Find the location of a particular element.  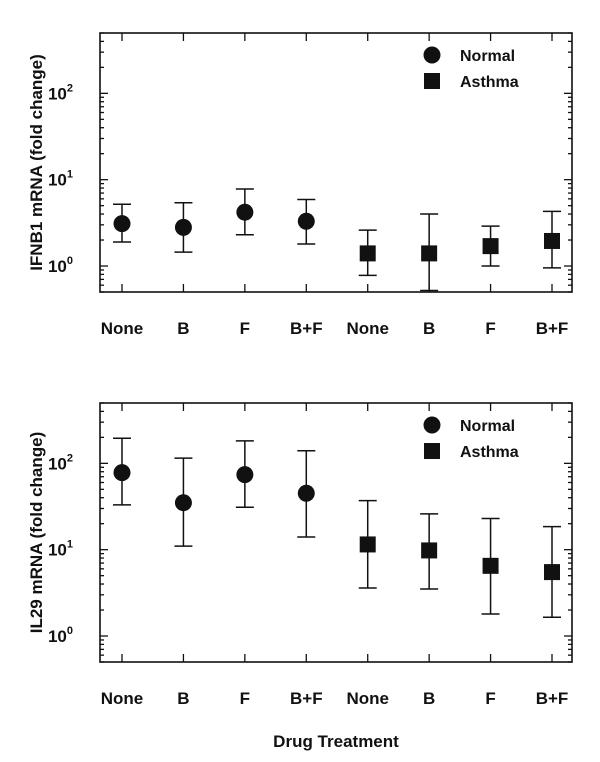

y-axis-label: IFNB1 mRNA (fold change) is located at coordinates (36, 162).